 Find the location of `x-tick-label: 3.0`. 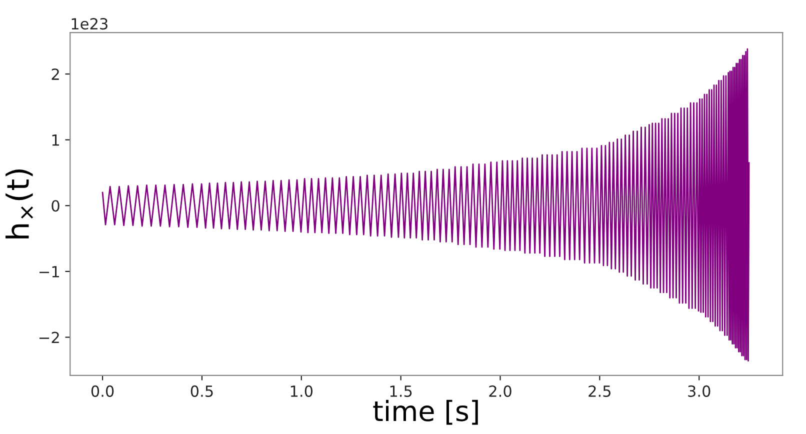

x-tick-label: 3.0 is located at coordinates (699, 391).